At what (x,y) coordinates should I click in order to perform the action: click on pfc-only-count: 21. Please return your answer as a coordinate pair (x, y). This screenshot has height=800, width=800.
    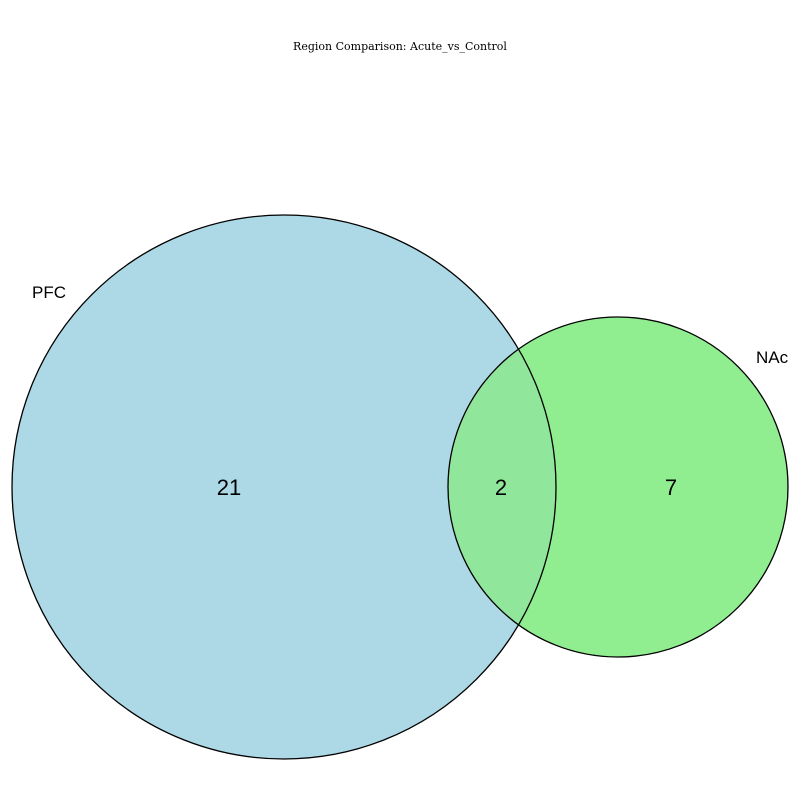
    Looking at the image, I should click on (229, 487).